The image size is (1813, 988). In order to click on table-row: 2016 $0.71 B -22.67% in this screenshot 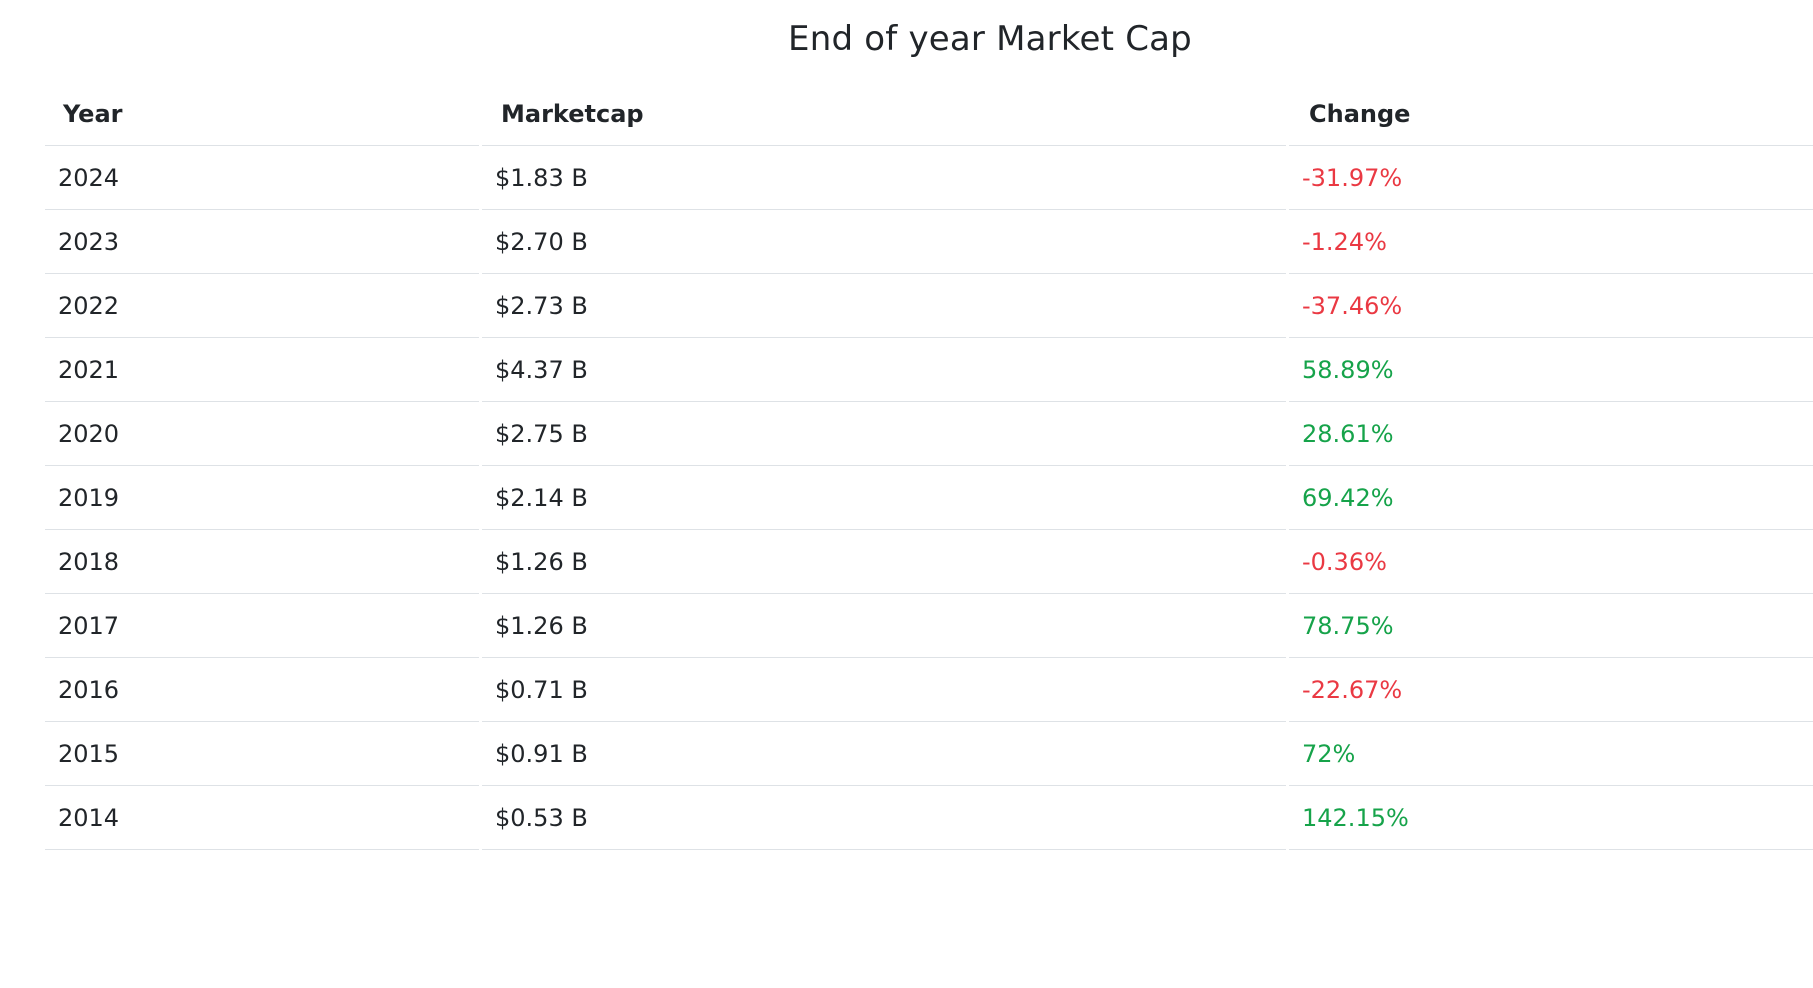, I will do `click(929, 690)`.